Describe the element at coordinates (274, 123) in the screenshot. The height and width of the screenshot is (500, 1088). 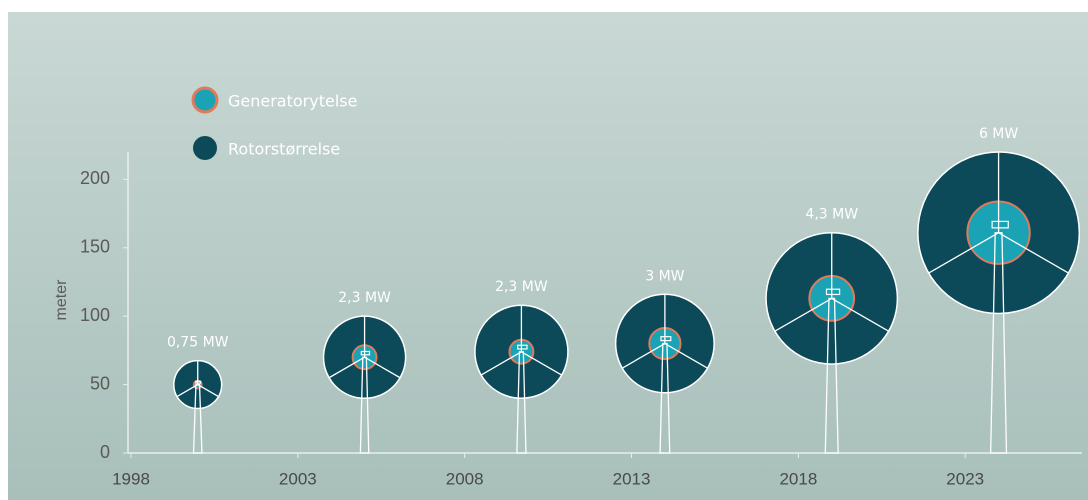
I see `legend: Generatorytelse Rotorstørrelse` at that location.